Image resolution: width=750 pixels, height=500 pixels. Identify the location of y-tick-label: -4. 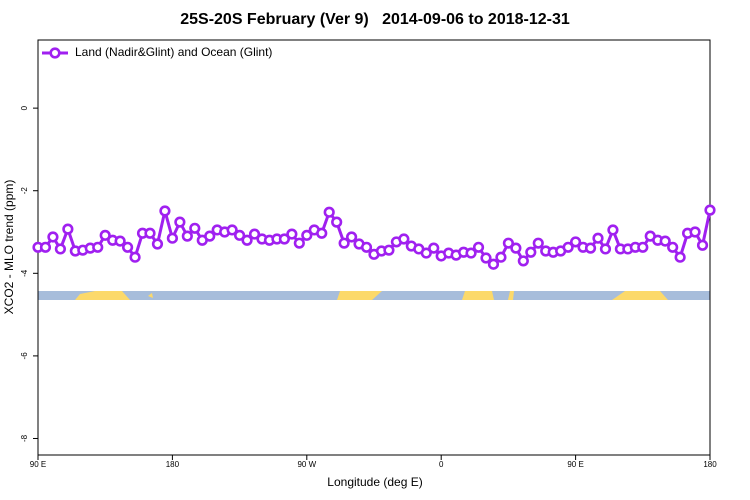
(24, 273).